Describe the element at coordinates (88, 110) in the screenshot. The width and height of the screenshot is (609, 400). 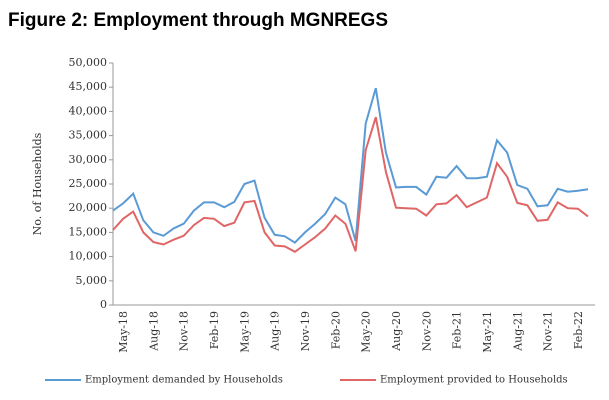
I see `y-tick-label: 40,000` at that location.